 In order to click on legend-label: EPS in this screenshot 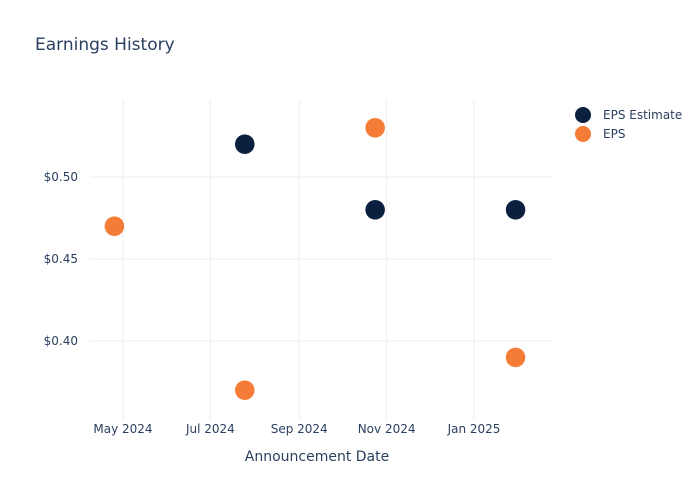, I will do `click(614, 134)`.